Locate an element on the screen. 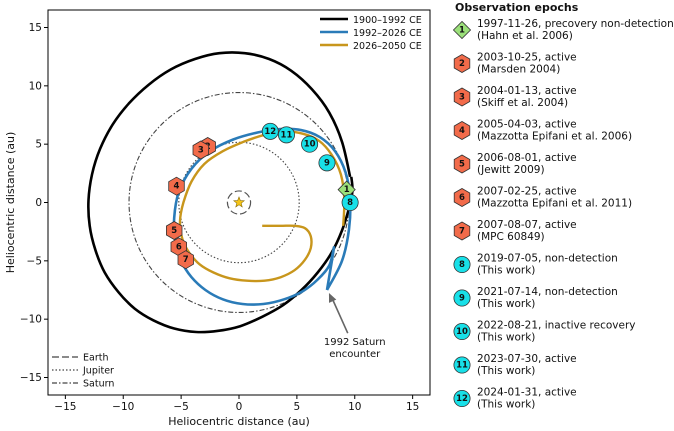  y-tick-label: 5 is located at coordinates (38, 145).